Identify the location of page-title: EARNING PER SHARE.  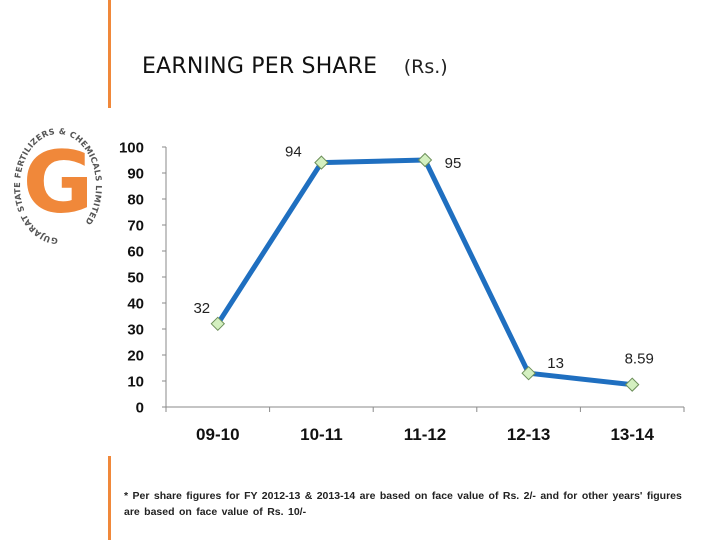
(260, 66).